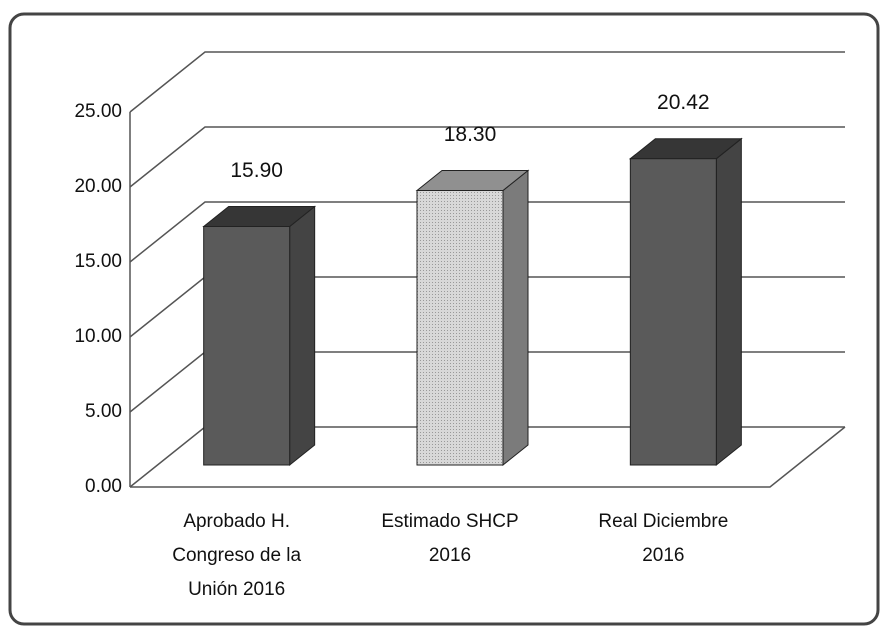 The width and height of the screenshot is (888, 632). Describe the element at coordinates (98, 186) in the screenshot. I see `y-tick-label: 20.00` at that location.